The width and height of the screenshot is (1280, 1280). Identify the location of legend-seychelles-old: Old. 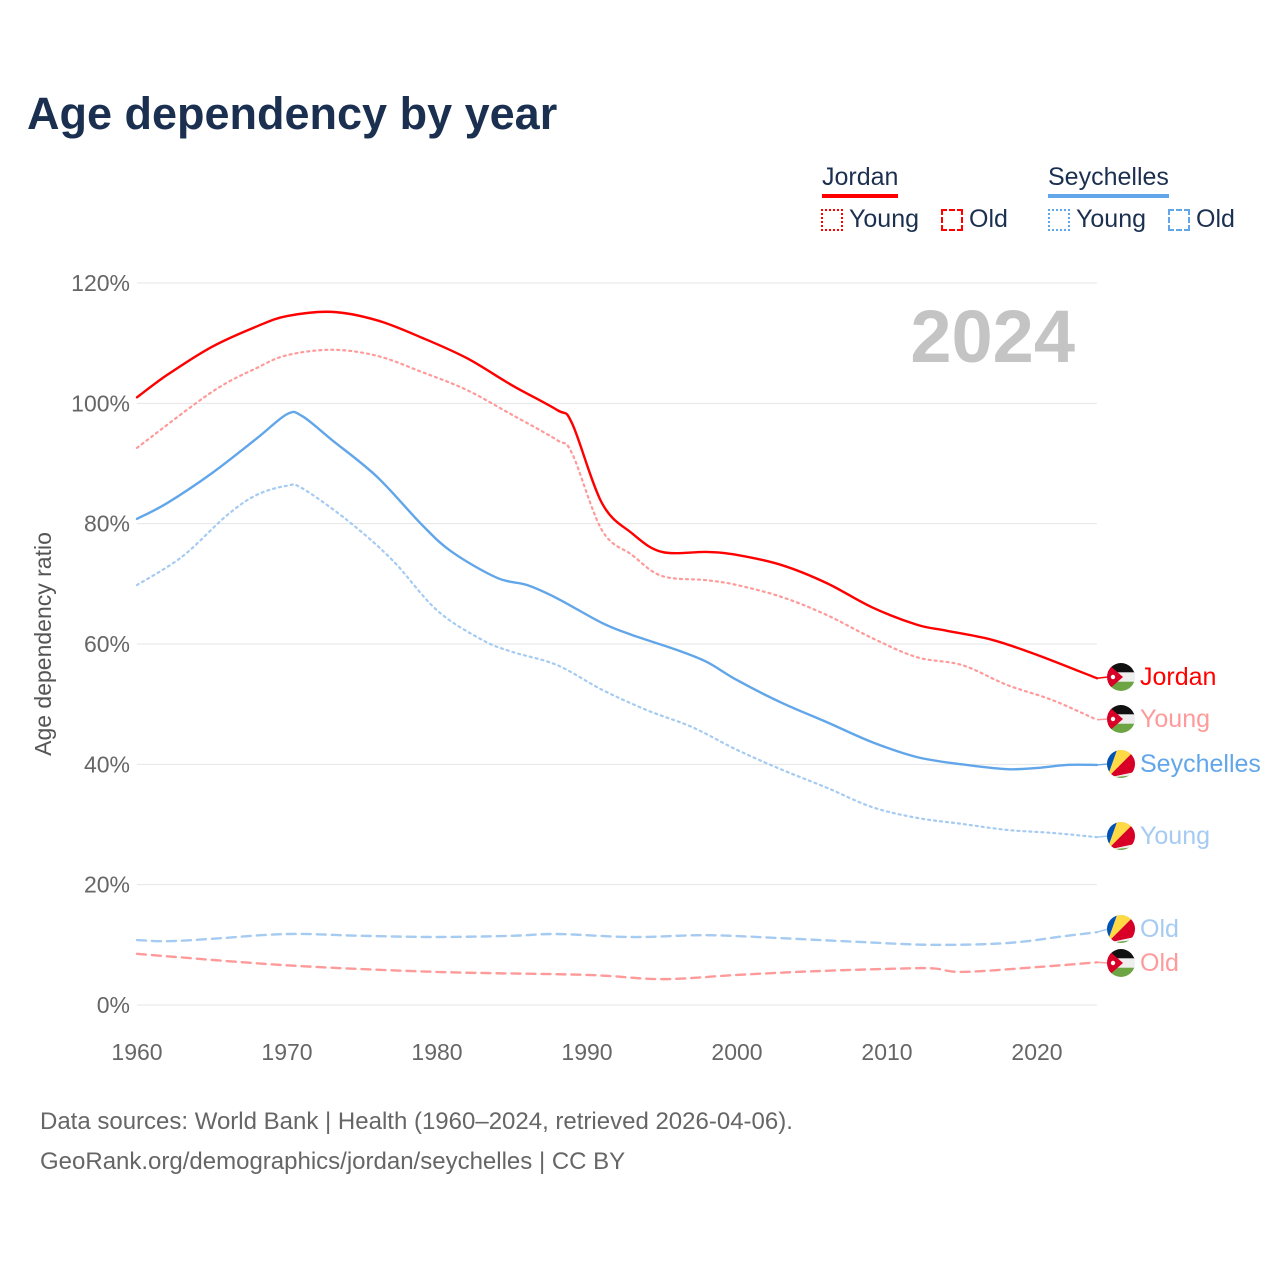
(1201, 219).